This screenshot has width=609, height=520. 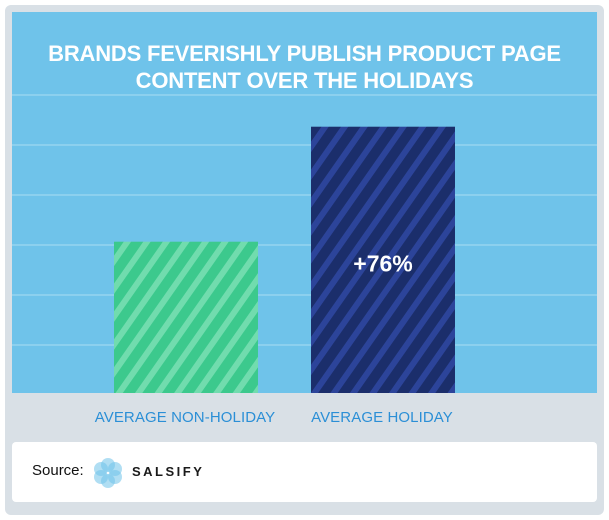 What do you see at coordinates (304, 472) in the screenshot?
I see `footer: Source: SALSIFY` at bounding box center [304, 472].